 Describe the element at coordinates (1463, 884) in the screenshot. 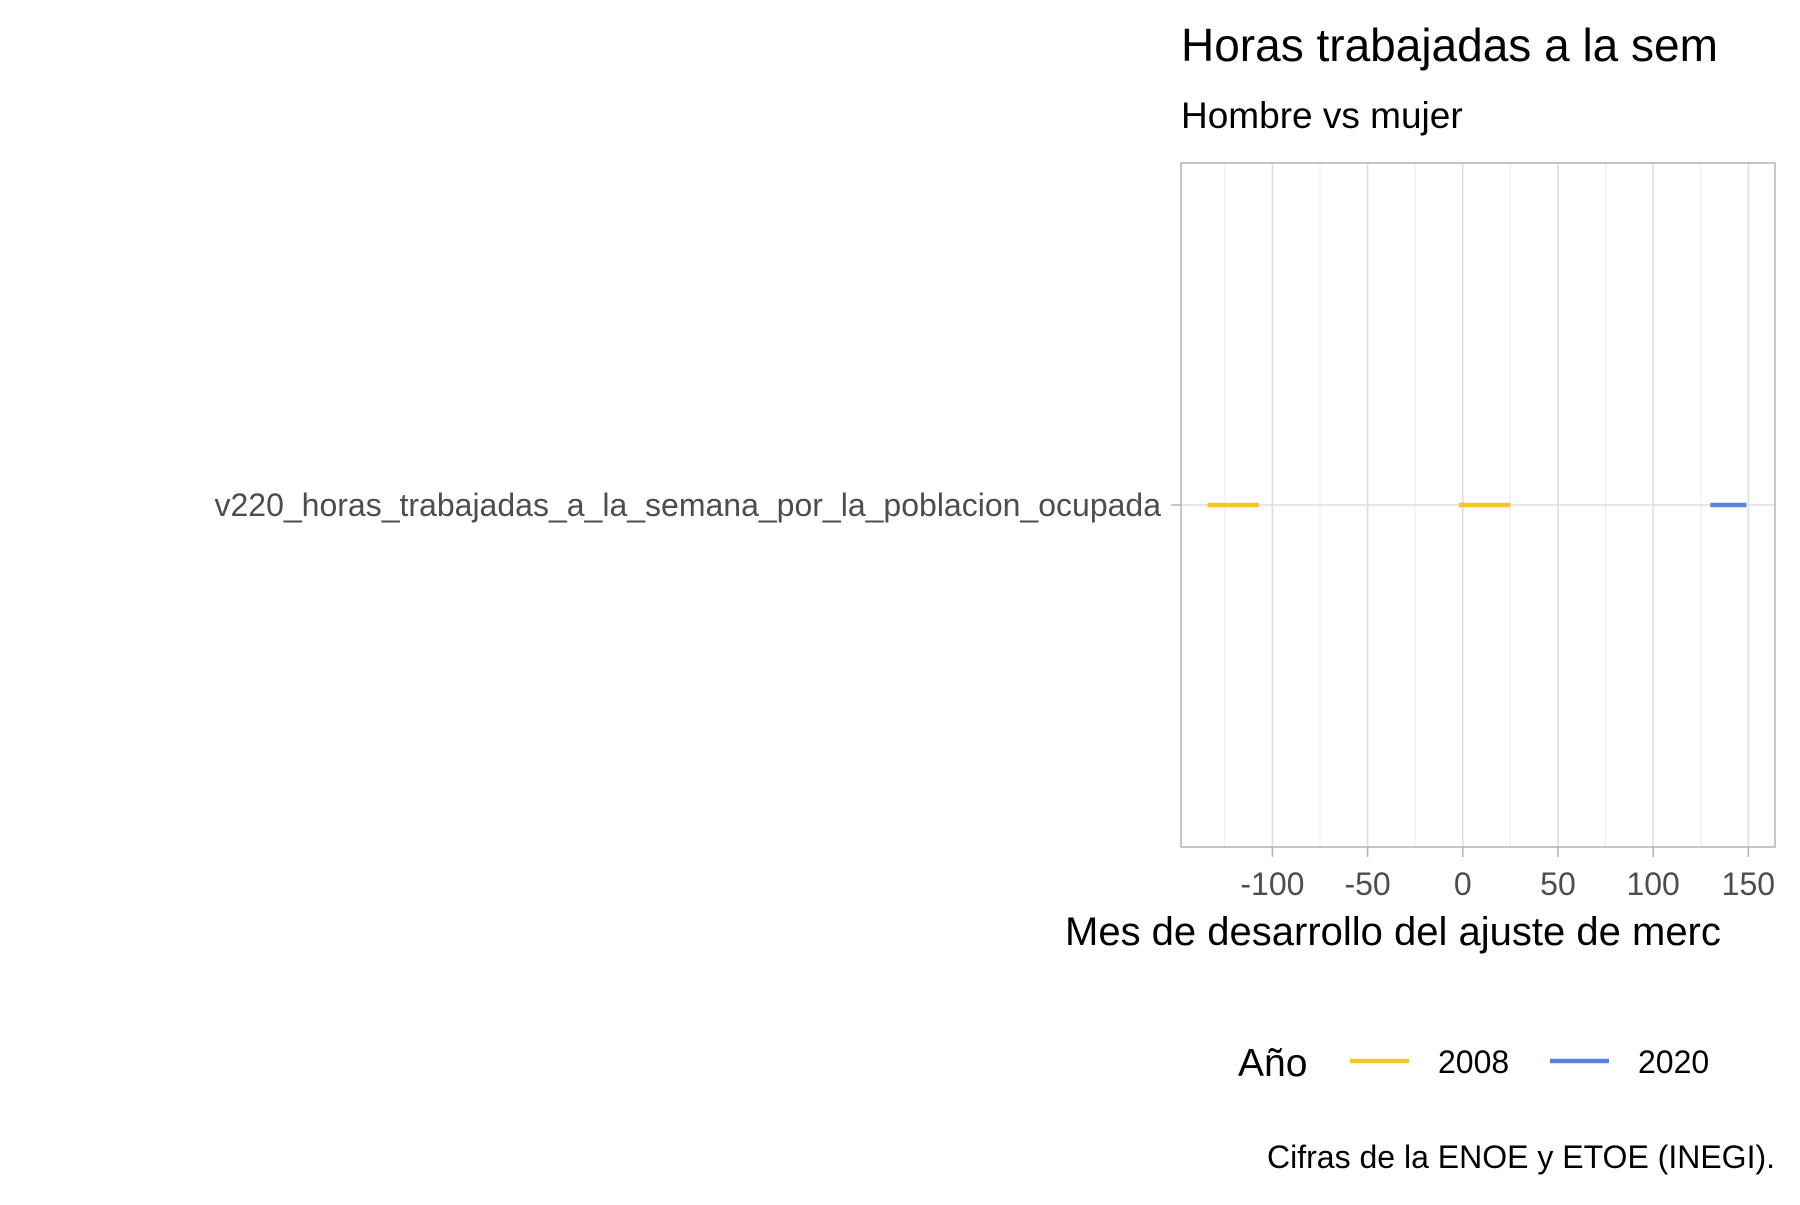

I see `x-tick-label: 0` at that location.